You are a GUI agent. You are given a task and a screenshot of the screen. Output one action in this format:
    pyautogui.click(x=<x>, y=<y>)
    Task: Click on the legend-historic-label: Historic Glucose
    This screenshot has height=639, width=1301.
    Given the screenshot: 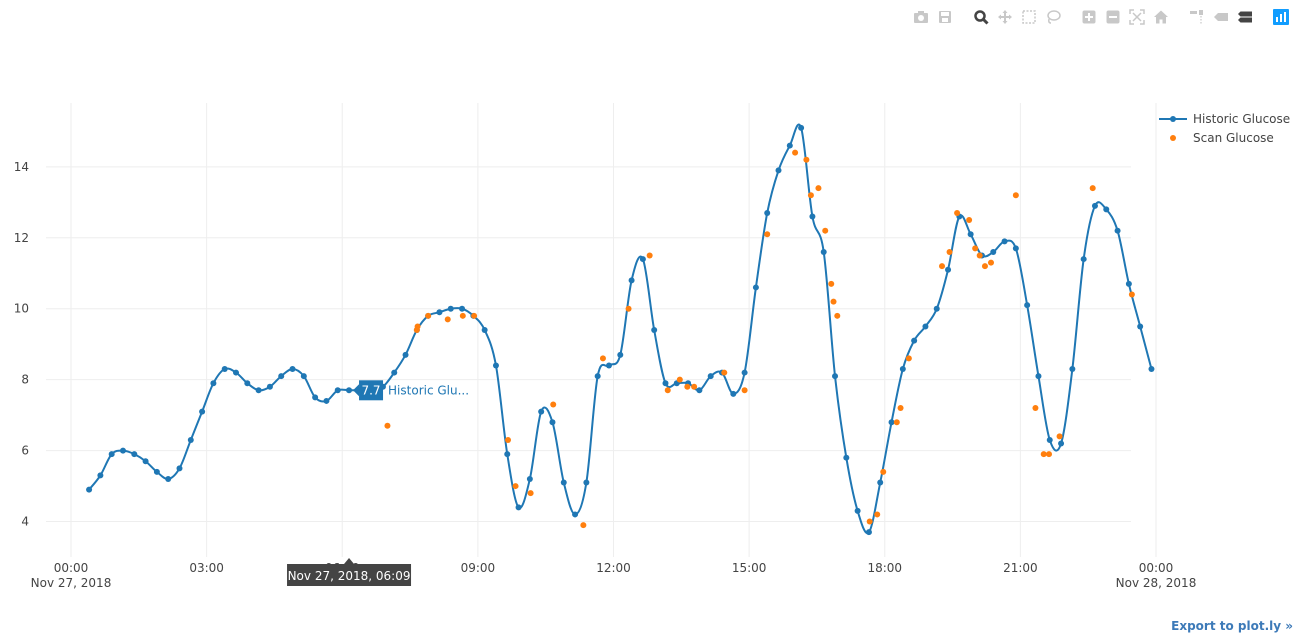 What is the action you would take?
    pyautogui.click(x=1241, y=119)
    